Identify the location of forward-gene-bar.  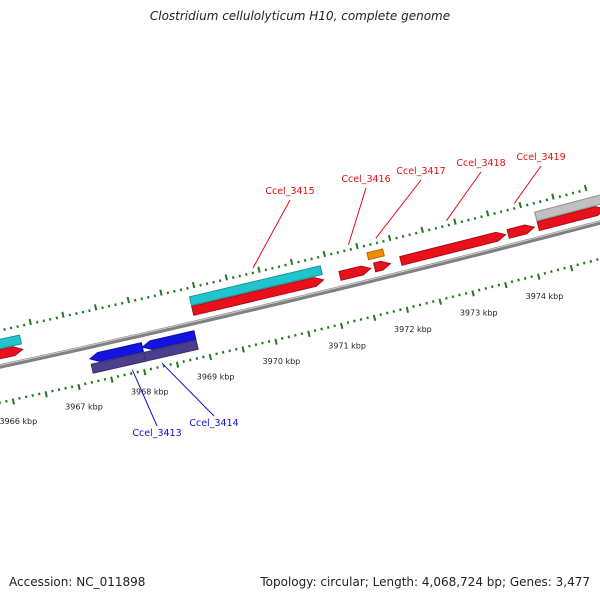
(11, 342).